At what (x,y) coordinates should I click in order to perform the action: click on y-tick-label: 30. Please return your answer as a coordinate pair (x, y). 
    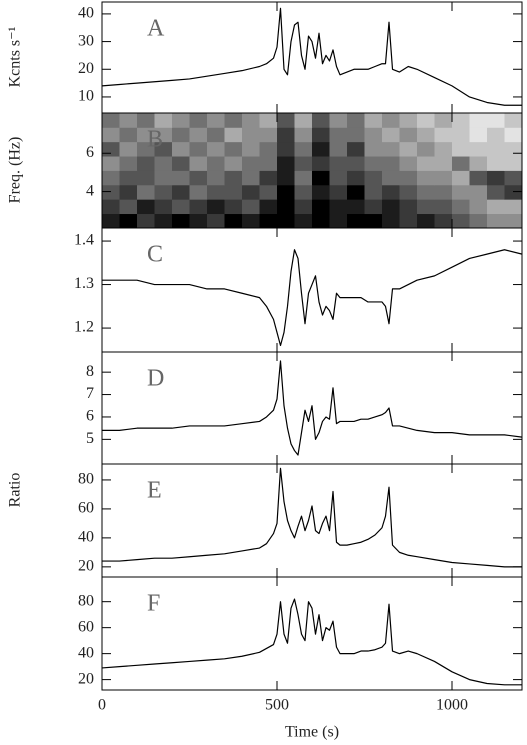
    Looking at the image, I should click on (86, 40).